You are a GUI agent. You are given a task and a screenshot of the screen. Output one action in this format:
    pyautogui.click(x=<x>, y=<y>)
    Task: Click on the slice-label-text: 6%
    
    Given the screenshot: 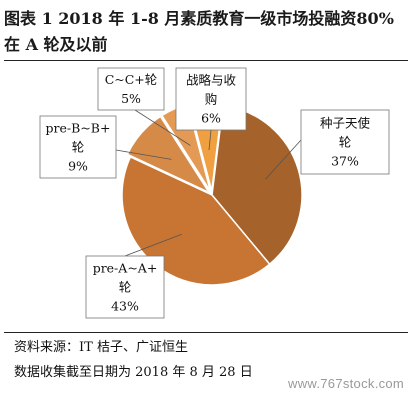 What is the action you would take?
    pyautogui.click(x=211, y=118)
    